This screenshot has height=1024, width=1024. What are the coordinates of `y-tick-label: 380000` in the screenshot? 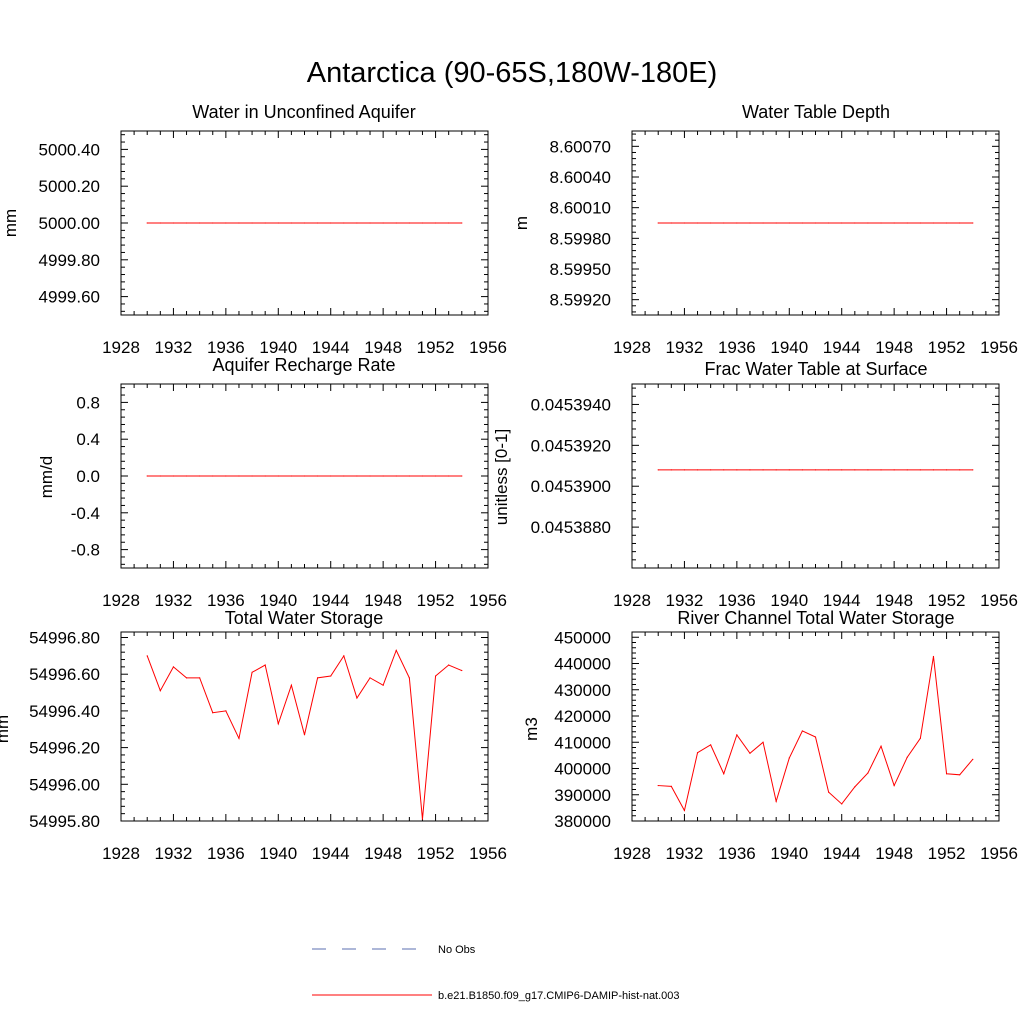 It's located at (582, 821).